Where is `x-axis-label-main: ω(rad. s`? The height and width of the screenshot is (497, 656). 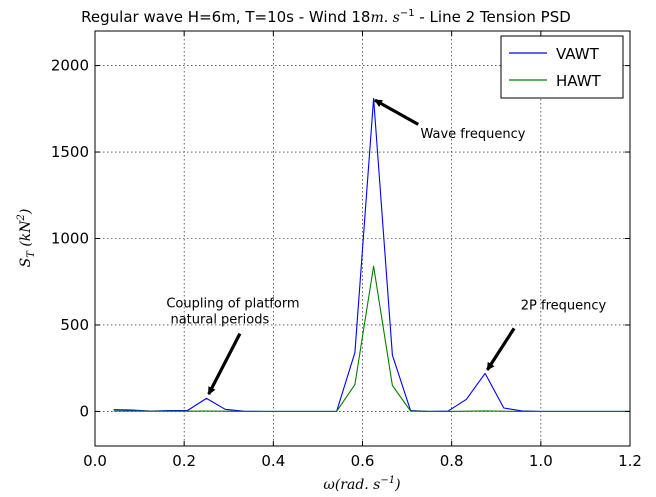 x-axis-label-main: ω(rad. s is located at coordinates (351, 485).